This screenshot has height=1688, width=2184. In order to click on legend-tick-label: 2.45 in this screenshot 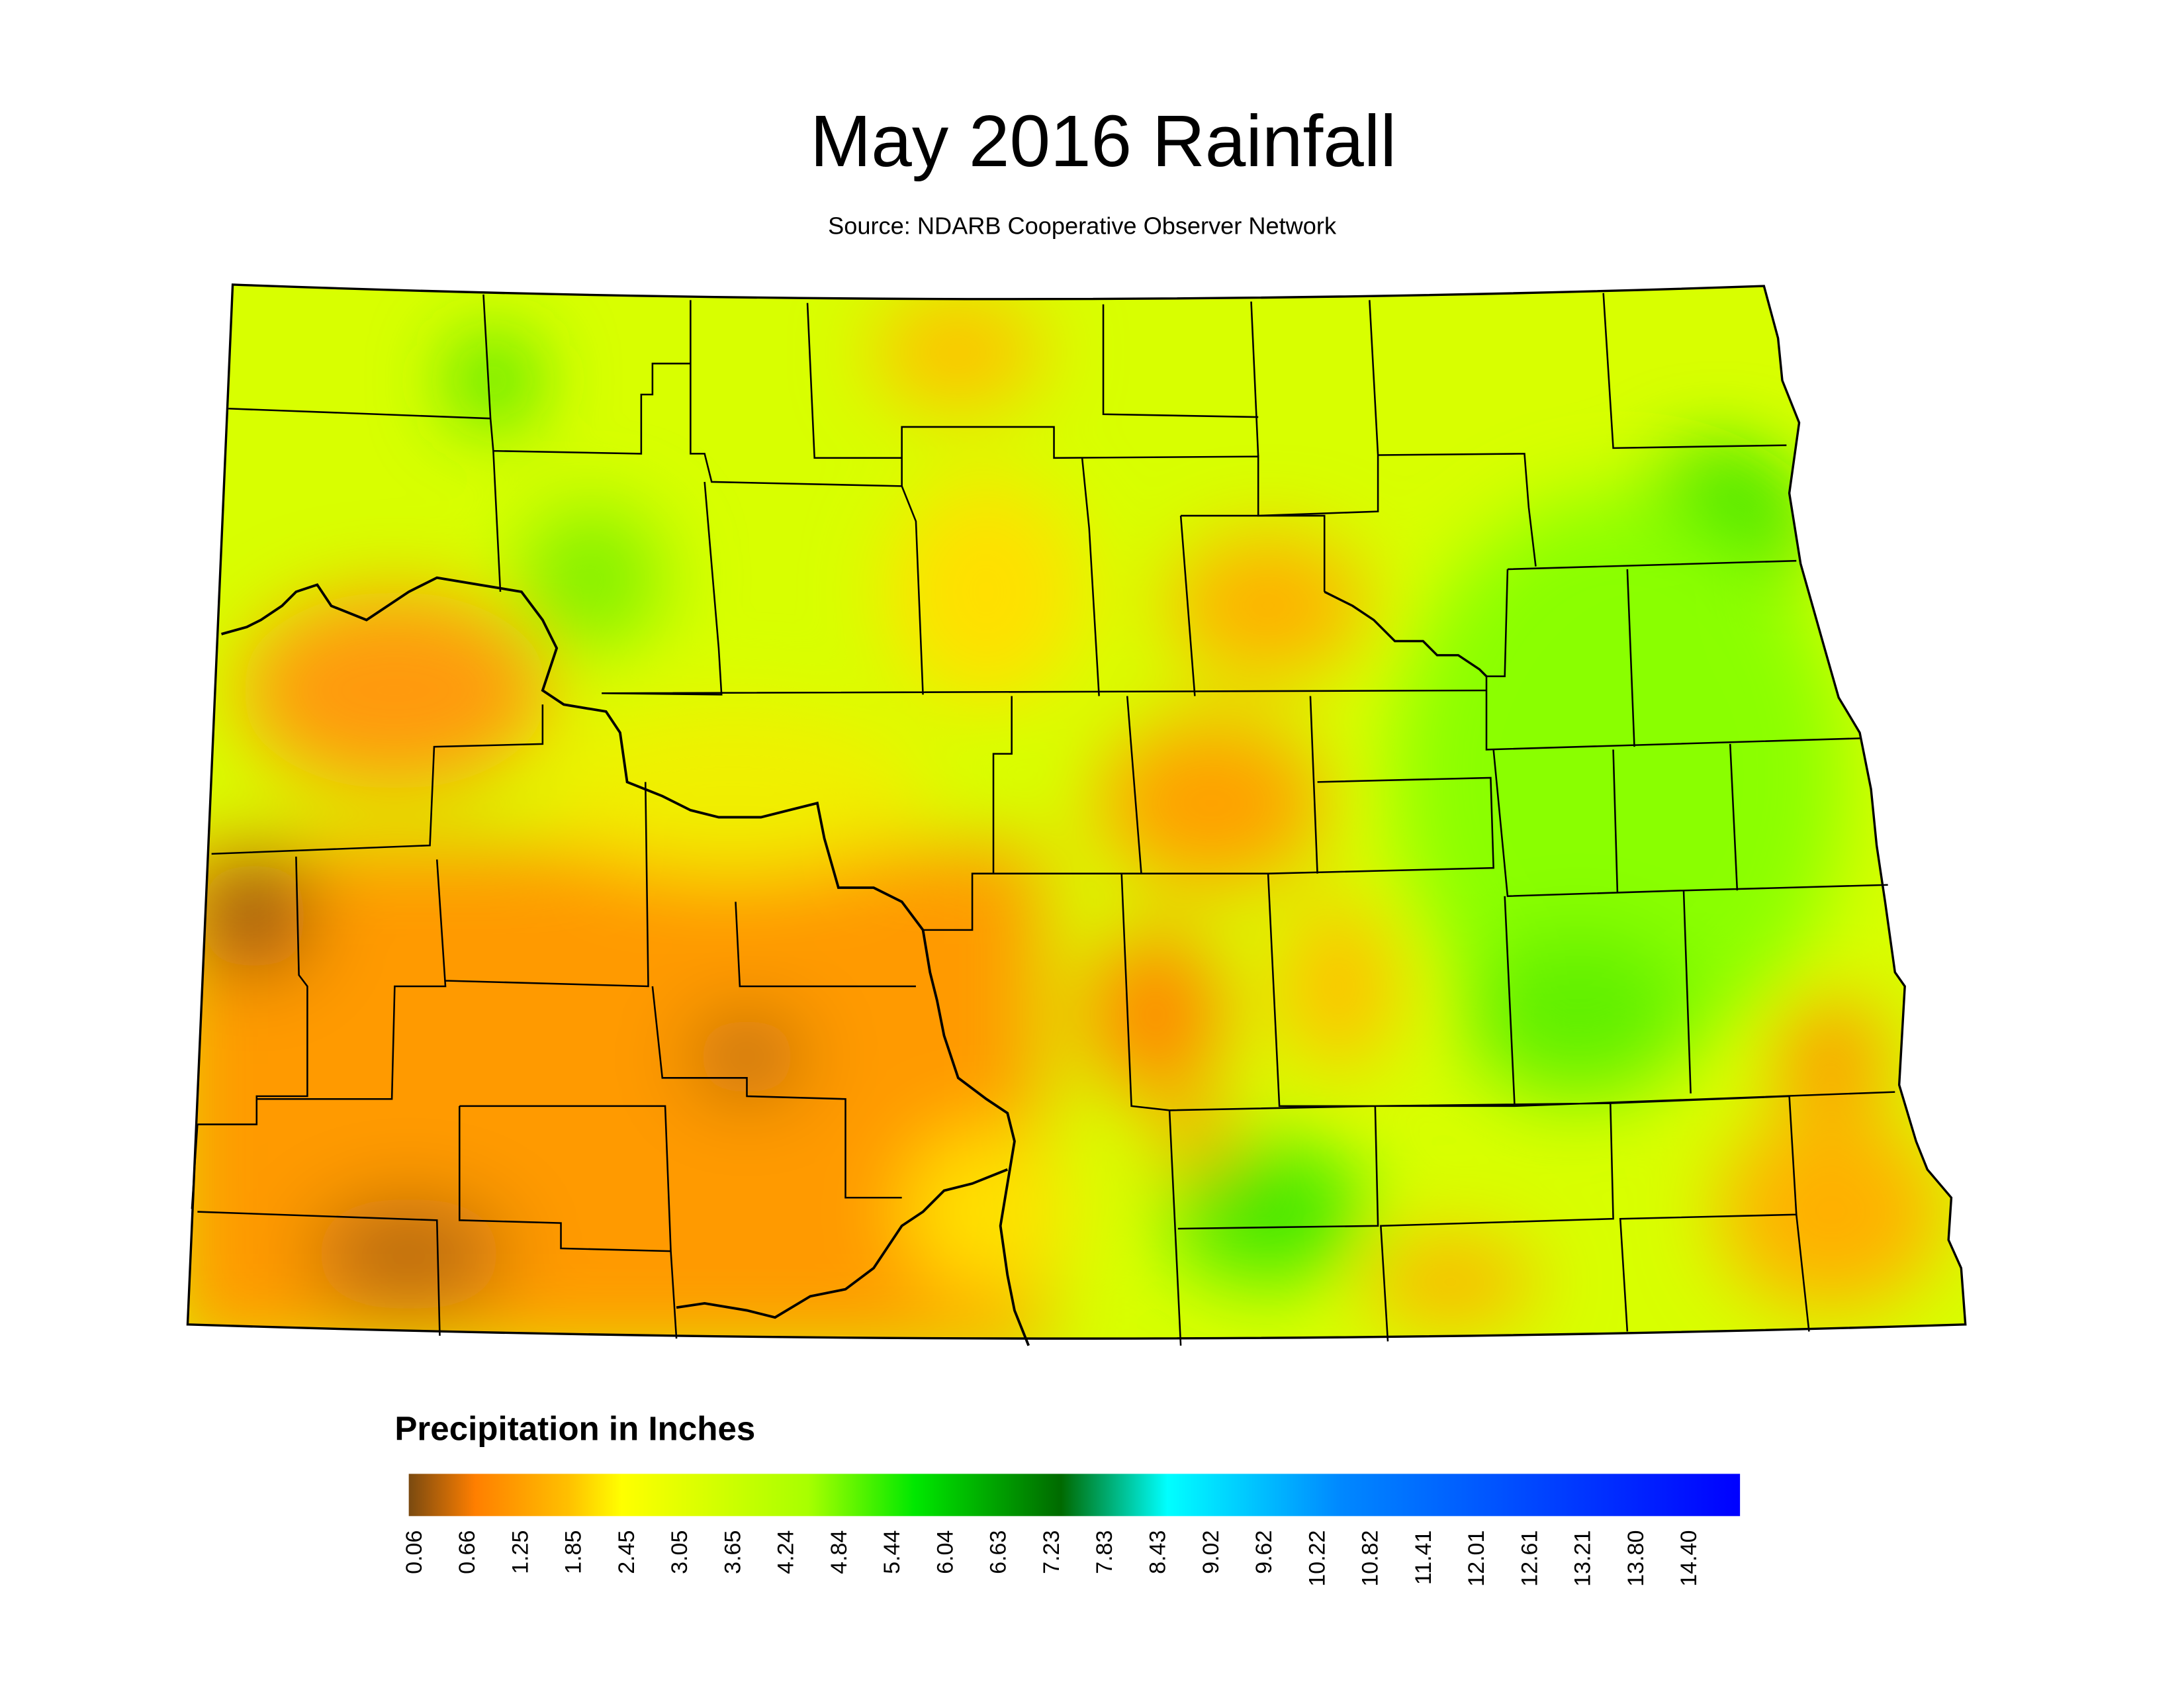, I will do `click(626, 1552)`.